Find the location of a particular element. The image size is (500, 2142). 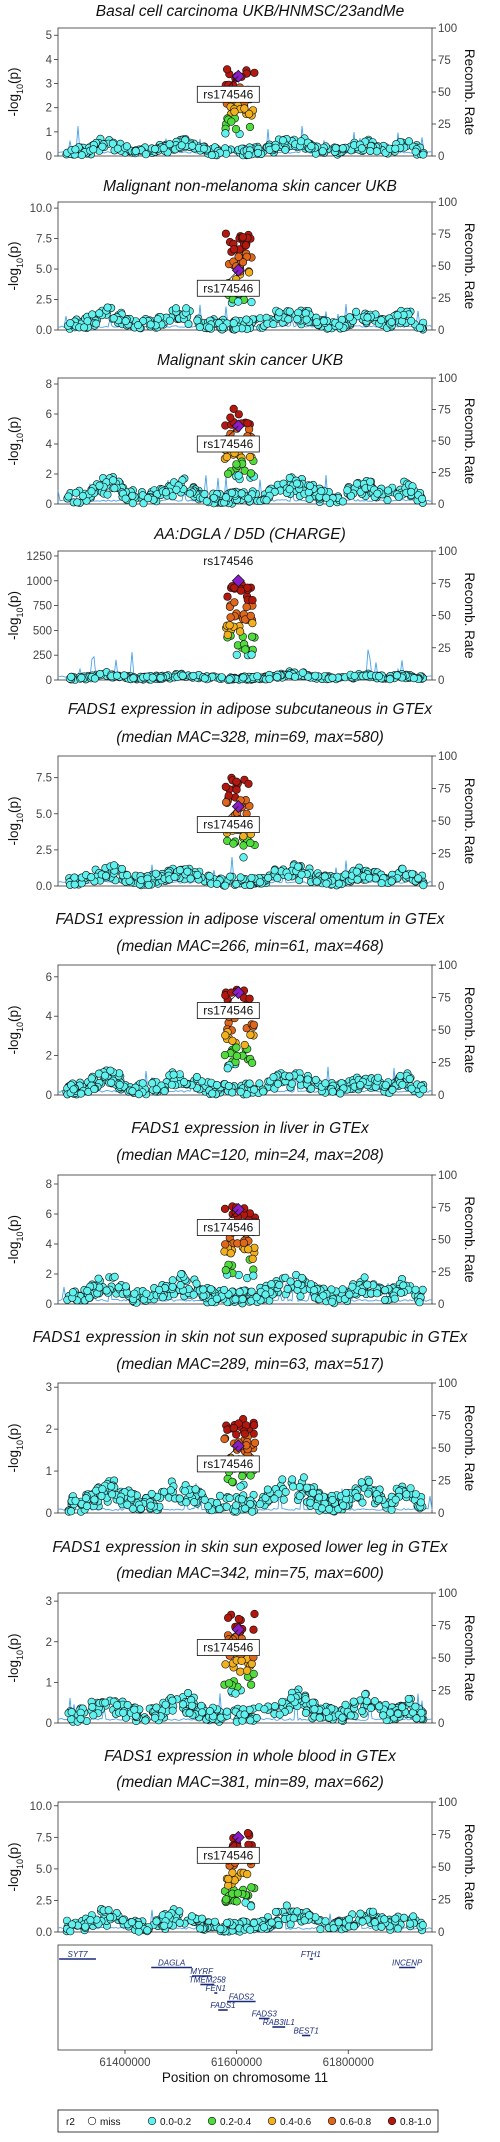

y-tick-label: 0.0 is located at coordinates (44, 1933).